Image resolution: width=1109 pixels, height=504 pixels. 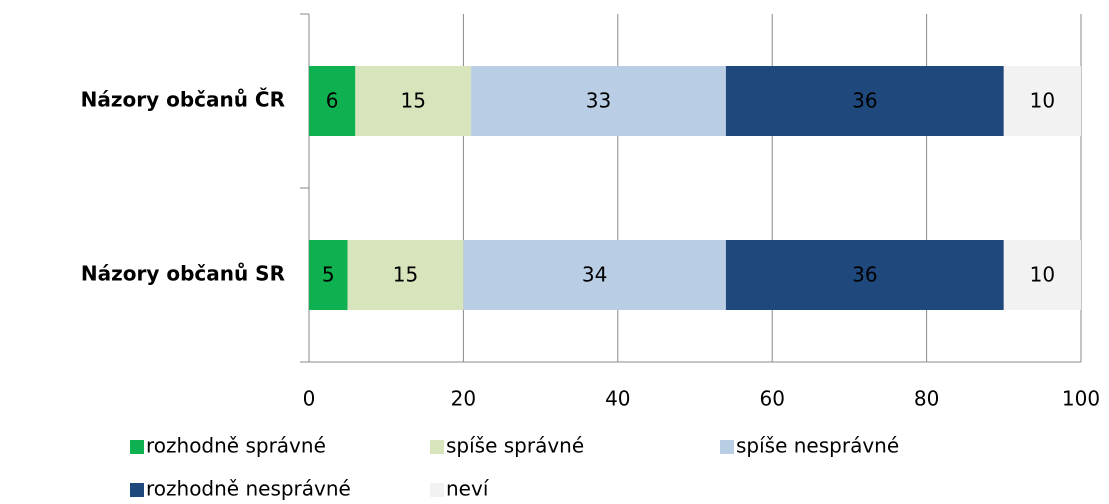 I want to click on x-tick-label: 100, so click(x=1081, y=399).